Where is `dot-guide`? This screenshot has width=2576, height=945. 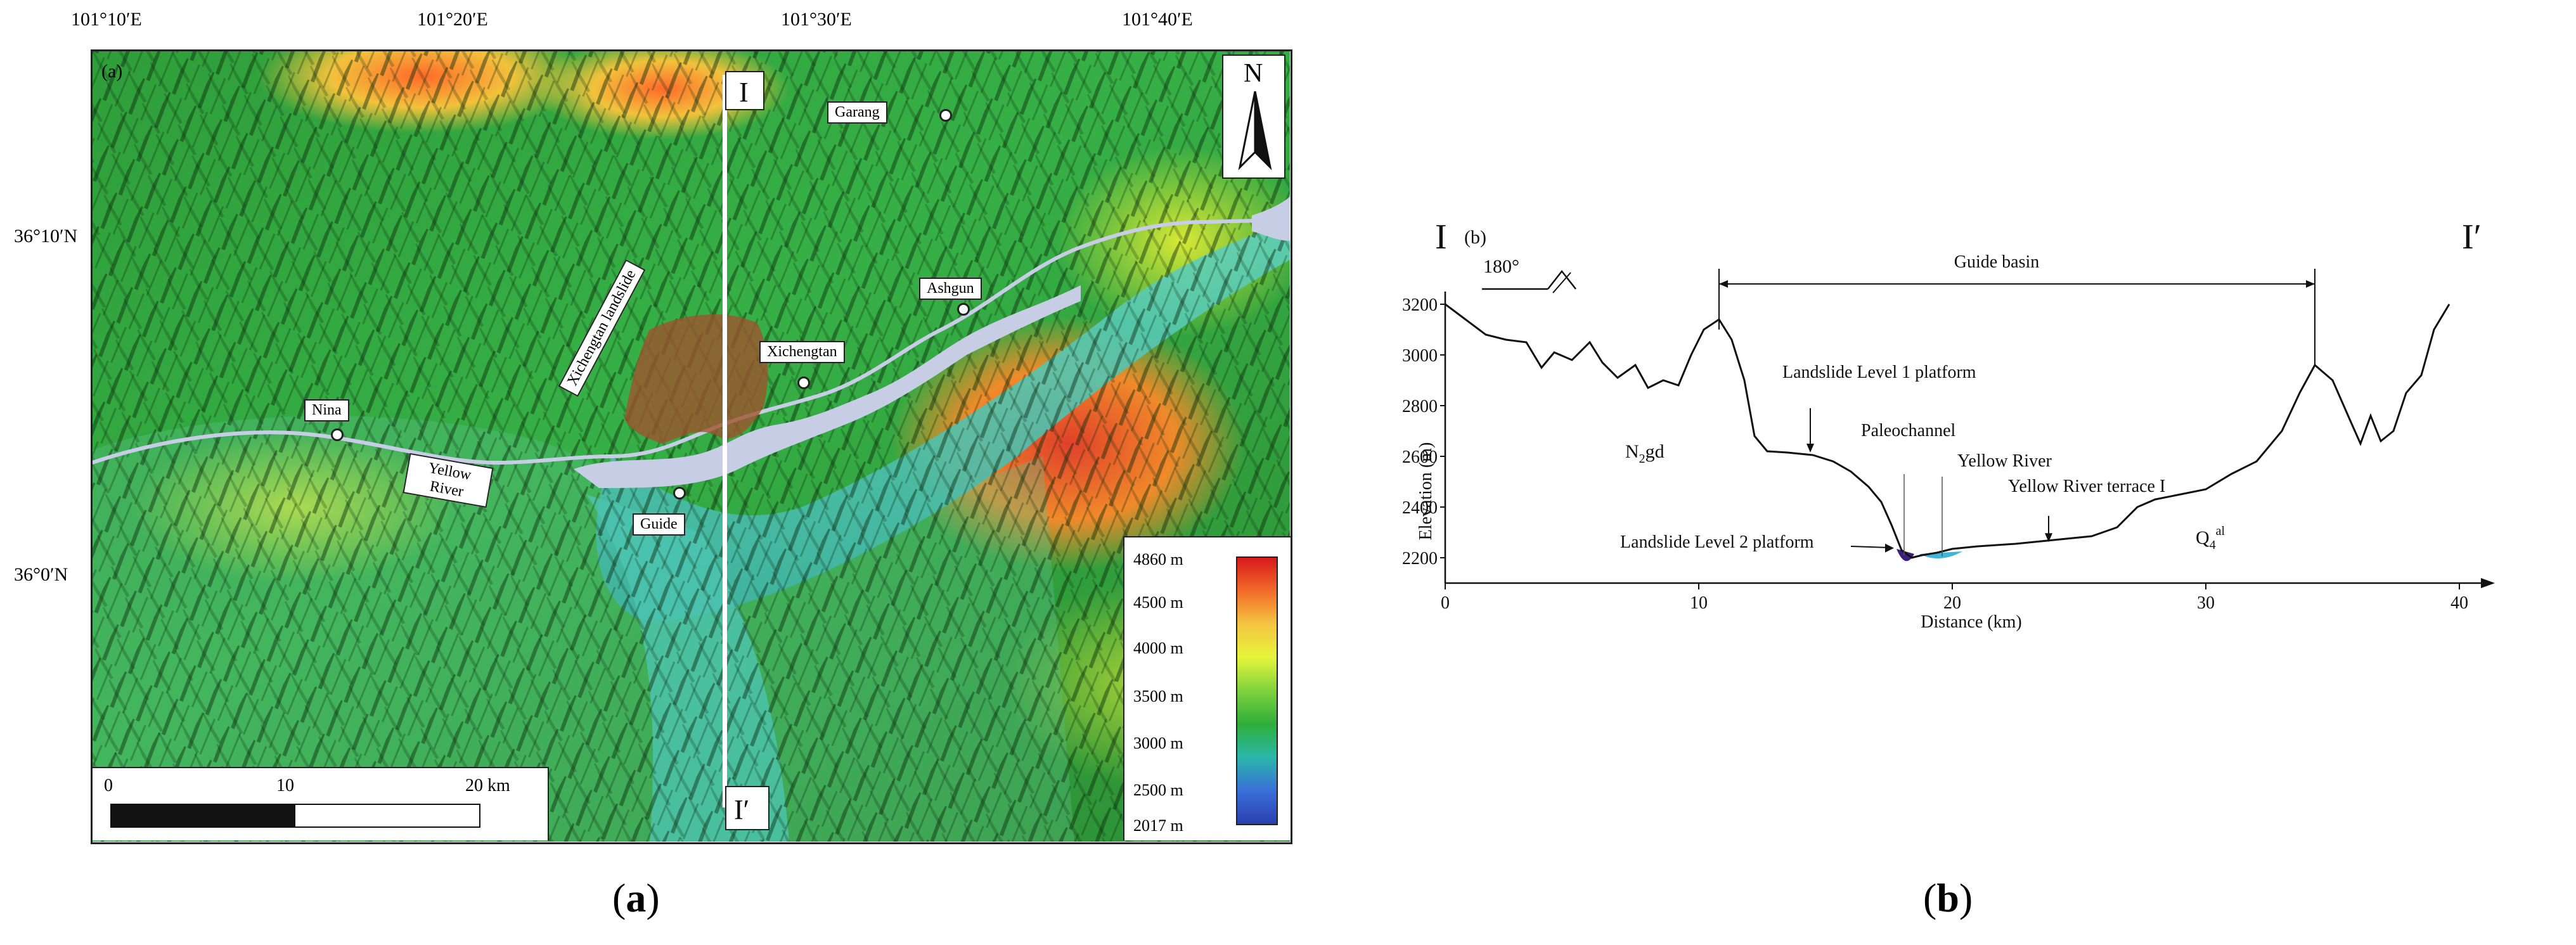 dot-guide is located at coordinates (679, 493).